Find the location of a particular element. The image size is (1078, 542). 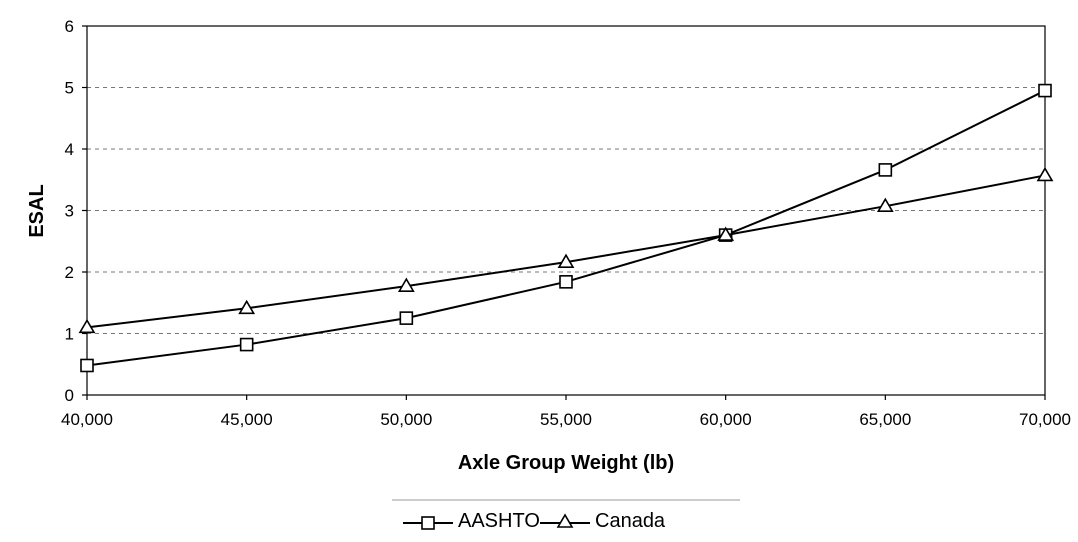

y-tick-label: 3 is located at coordinates (69, 211).